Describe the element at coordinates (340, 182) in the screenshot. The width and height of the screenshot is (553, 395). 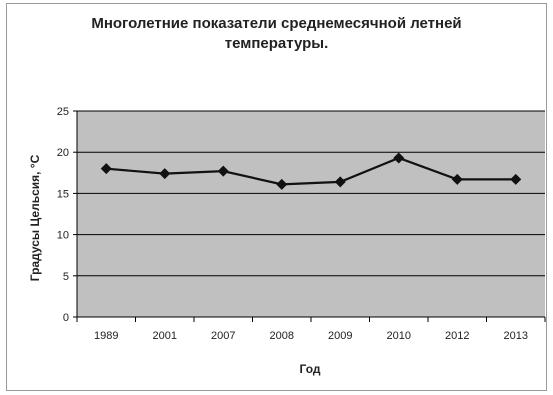
I see `data-point-2009` at that location.